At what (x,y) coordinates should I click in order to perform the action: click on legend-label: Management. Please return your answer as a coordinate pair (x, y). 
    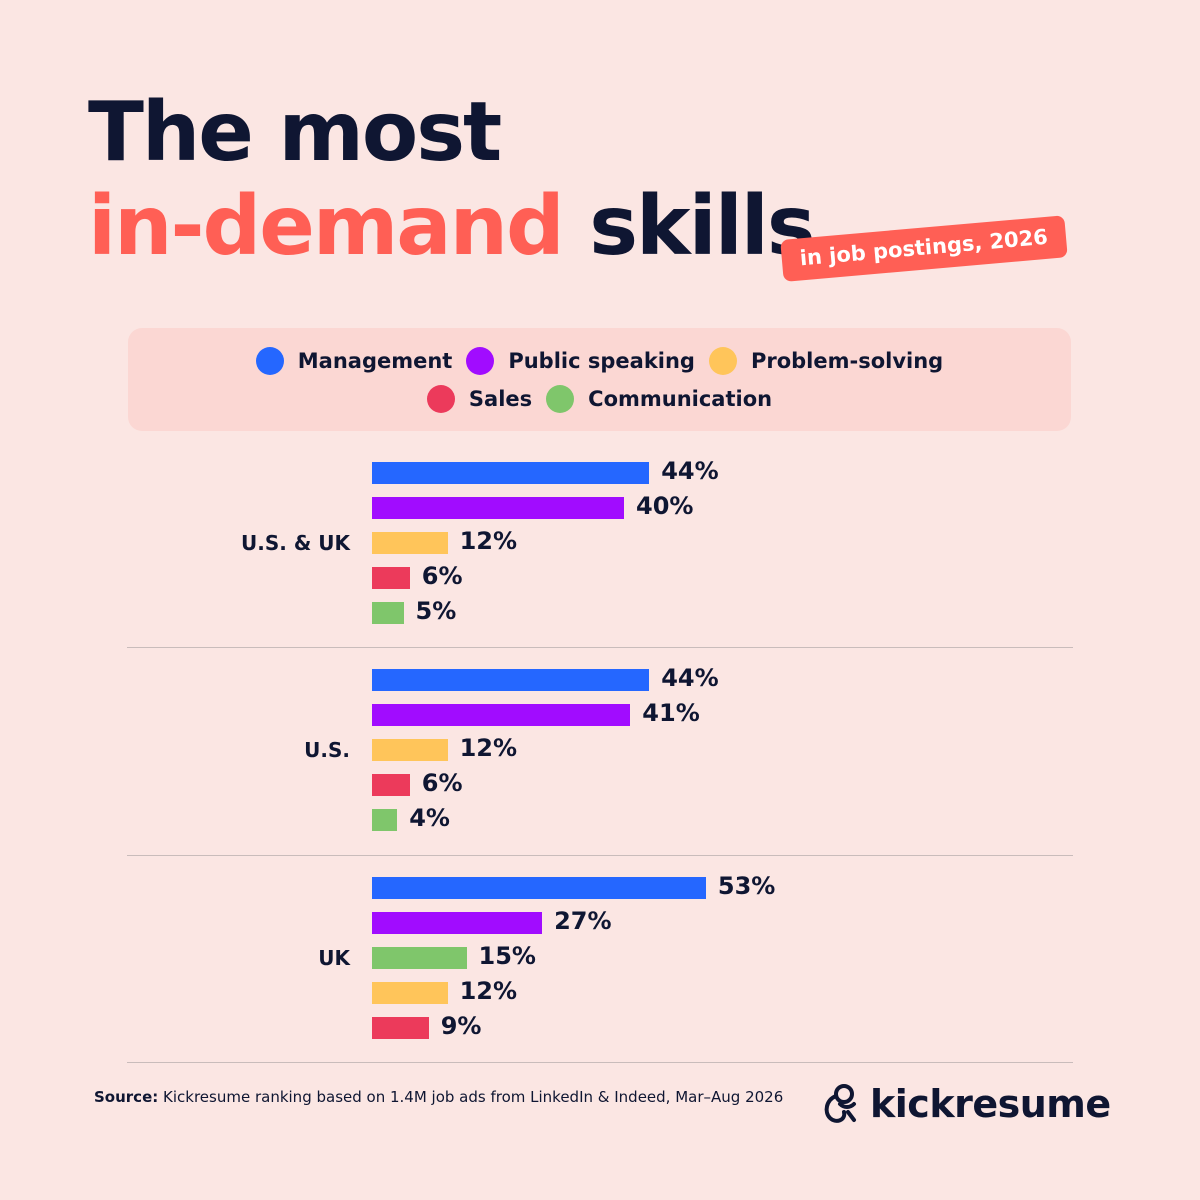
    Looking at the image, I should click on (375, 360).